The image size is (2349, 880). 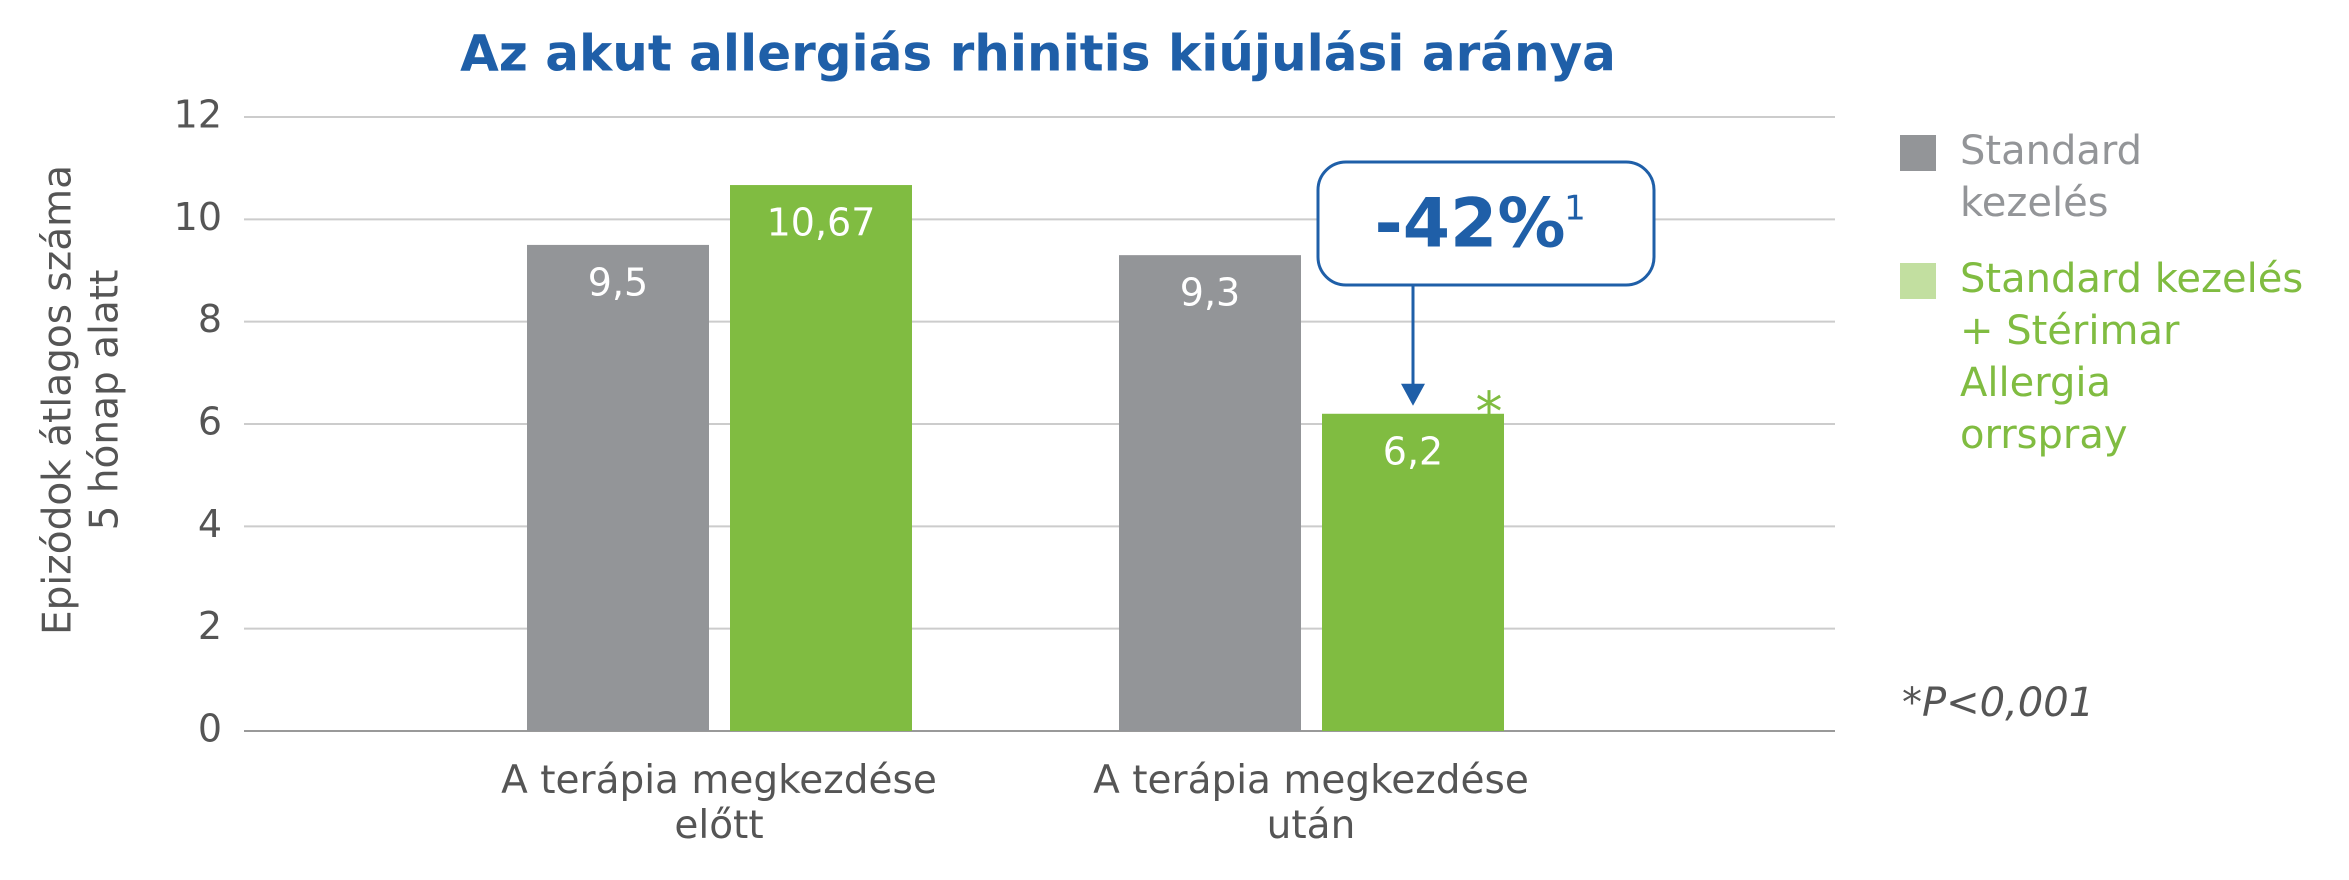 What do you see at coordinates (210, 422) in the screenshot?
I see `y-tick-label: 6` at bounding box center [210, 422].